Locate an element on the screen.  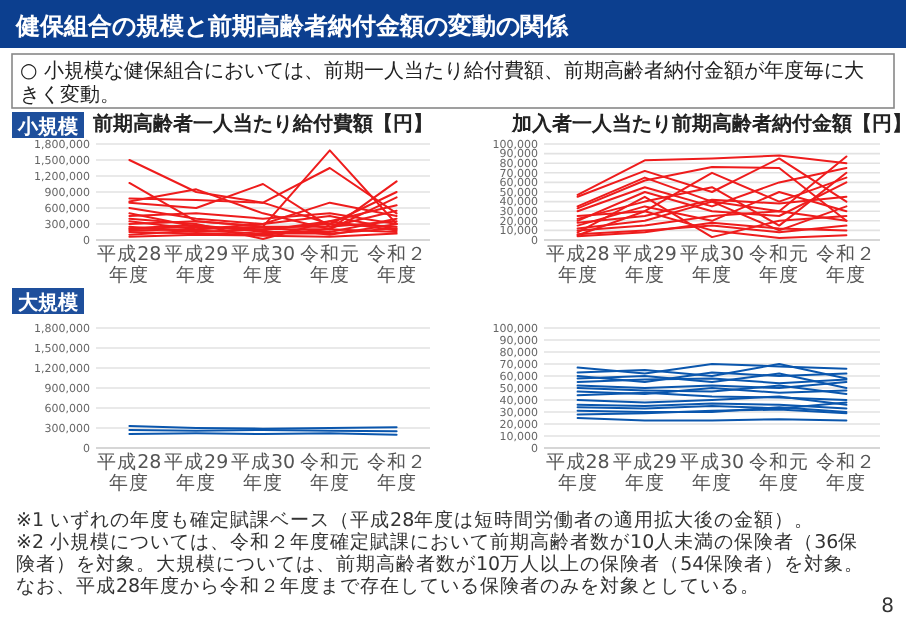
text: ※2 小規模については、令和２年度確定賦課において前期高齢者数が10人未満の保険者（36保険者）を対象。大規模については、前期高齢者数が10万人以上の保険者（54保険者）を対象。なお、平成28年度から令和２年度まで存在している保険者のみを対象としている。 is located at coordinates (440, 564).